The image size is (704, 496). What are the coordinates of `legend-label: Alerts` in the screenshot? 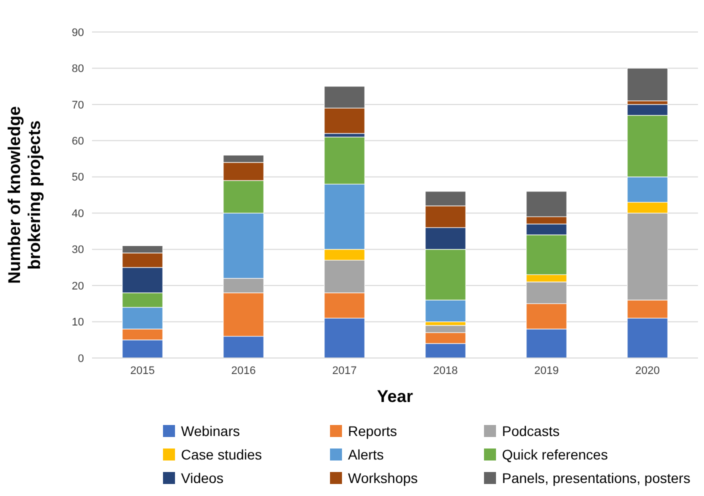 It's located at (366, 454).